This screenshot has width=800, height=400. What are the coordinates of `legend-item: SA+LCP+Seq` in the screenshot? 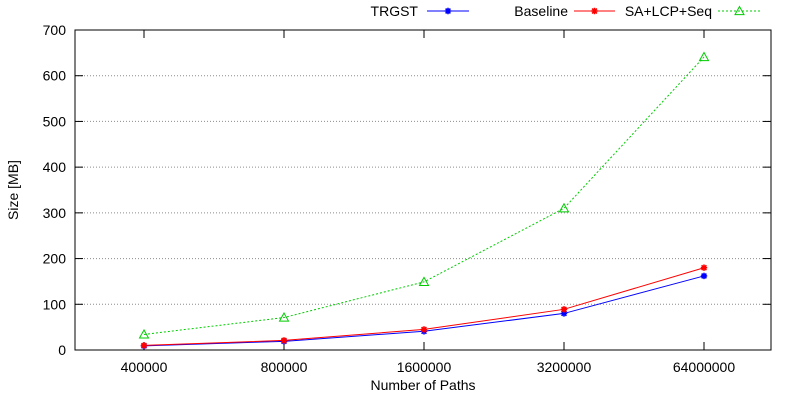 It's located at (693, 11).